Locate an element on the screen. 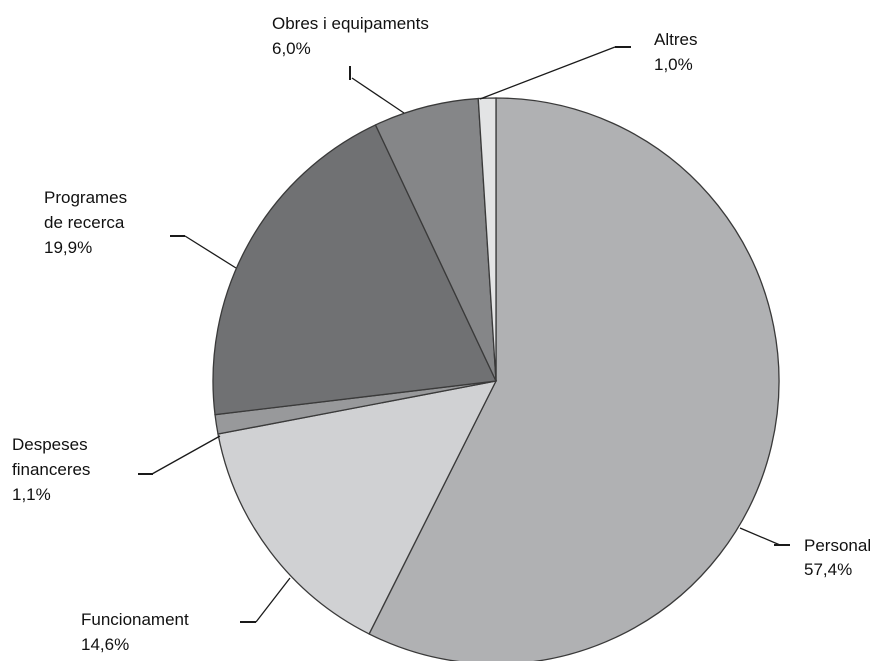 This screenshot has width=894, height=661. pie-slice-altres is located at coordinates (487, 239).